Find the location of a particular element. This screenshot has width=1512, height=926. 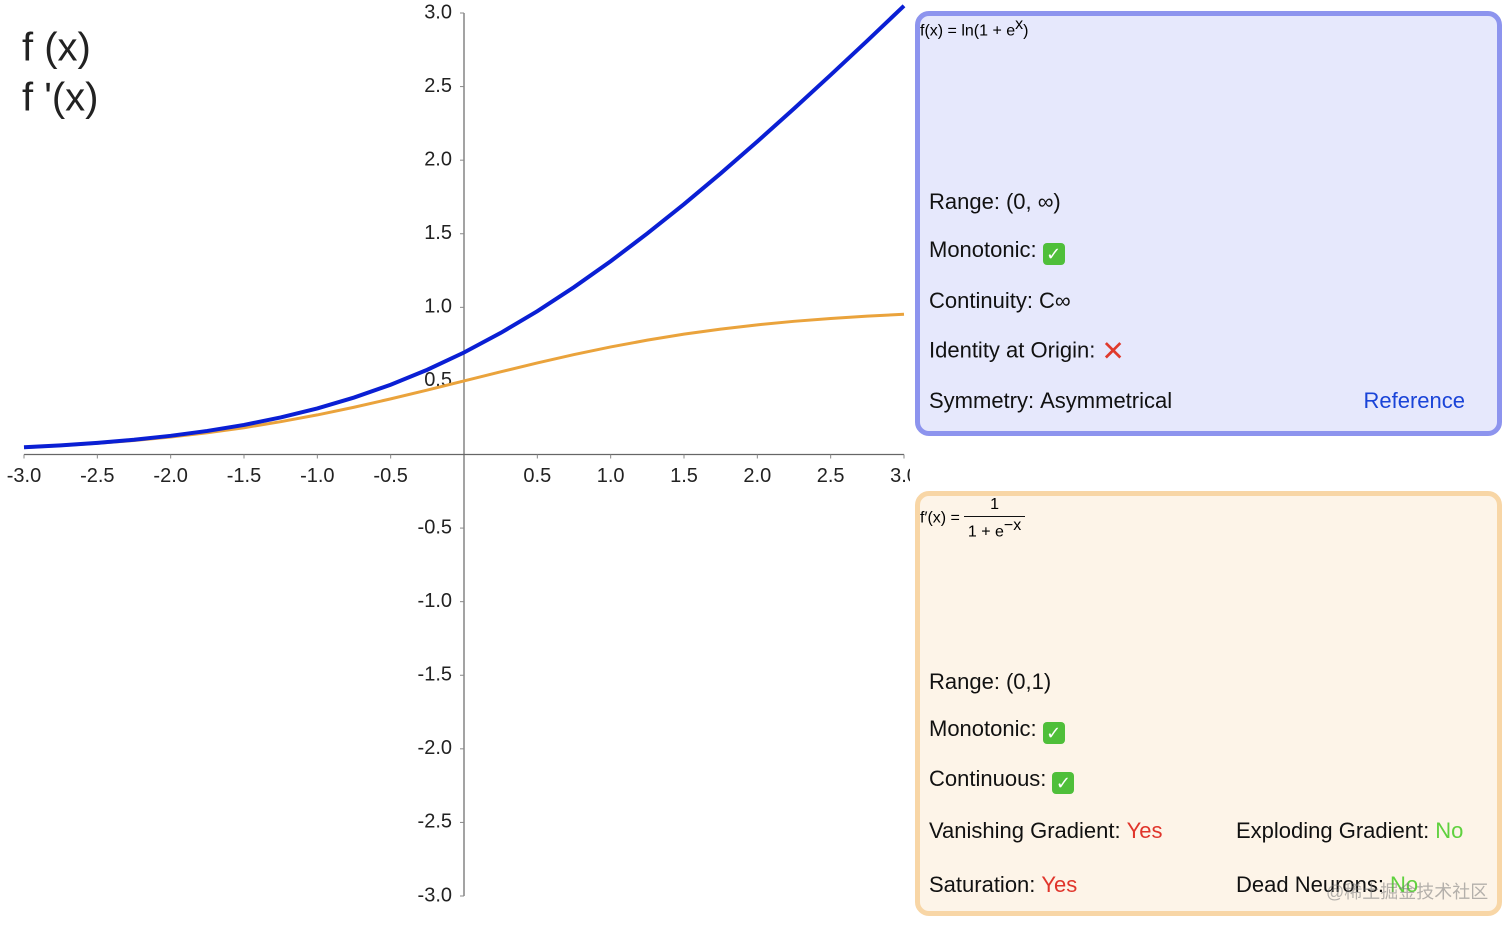

numerator: 1 is located at coordinates (994, 506).